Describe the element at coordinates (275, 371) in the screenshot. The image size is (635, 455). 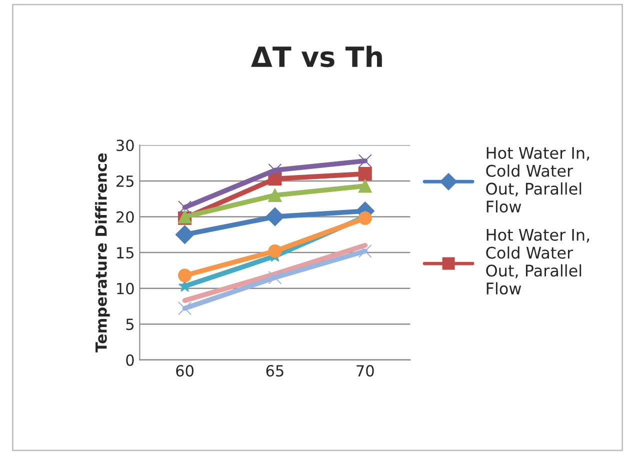
I see `x-tick-label: 65` at that location.